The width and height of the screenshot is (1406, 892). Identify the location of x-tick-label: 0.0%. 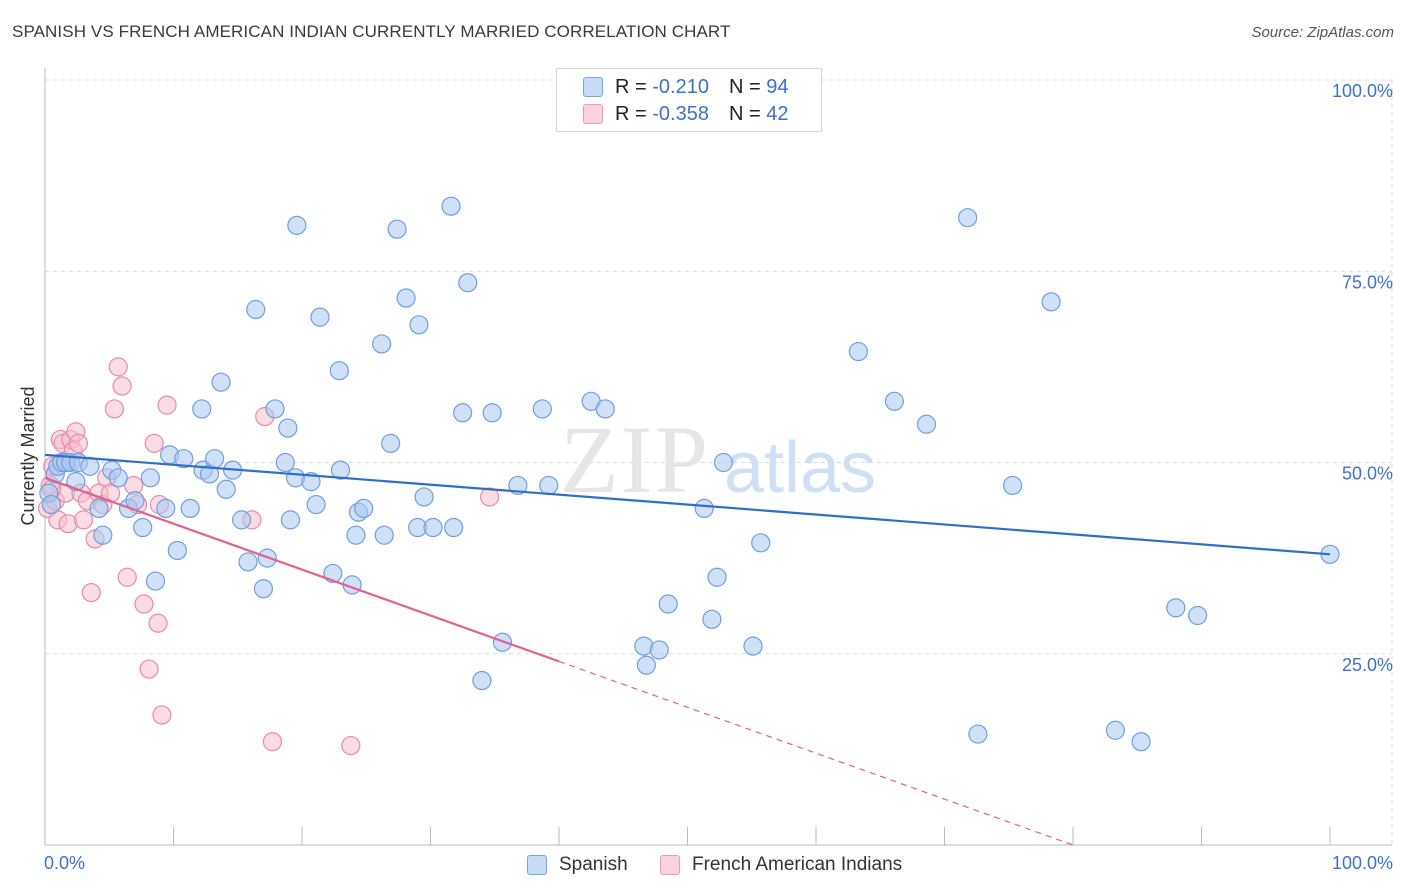
(64, 863).